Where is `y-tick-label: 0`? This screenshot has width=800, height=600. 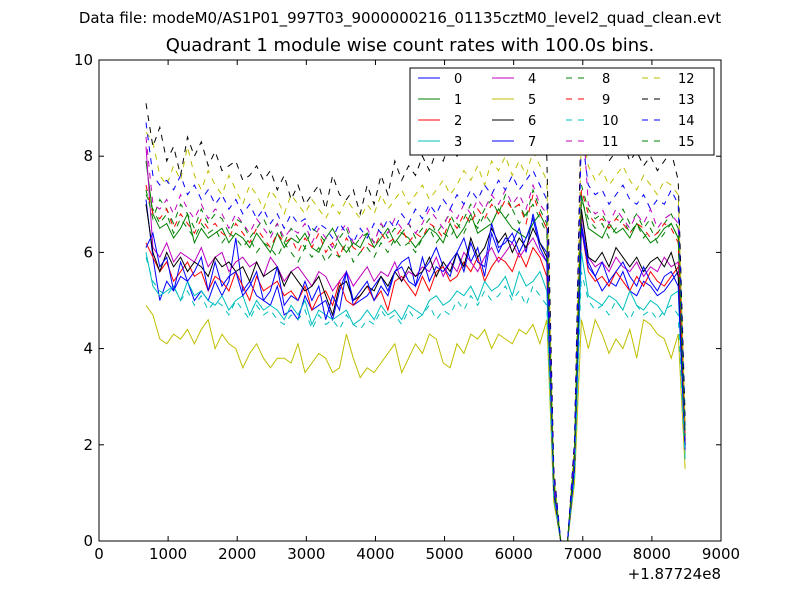
y-tick-label: 0 is located at coordinates (88, 541).